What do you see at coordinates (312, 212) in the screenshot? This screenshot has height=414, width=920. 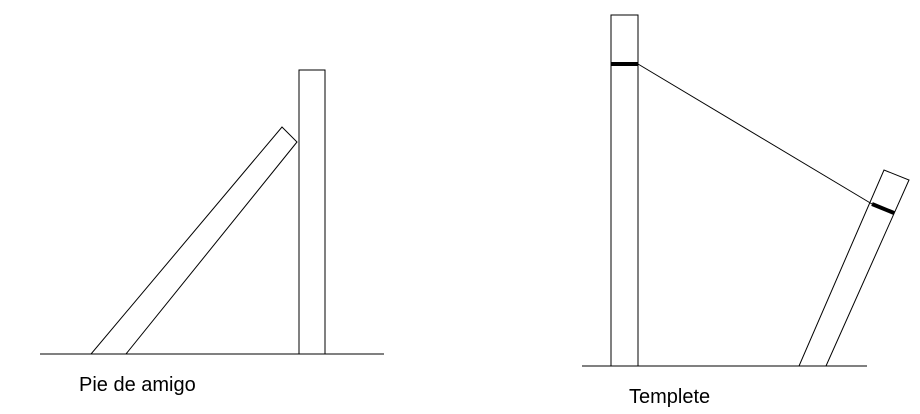 I see `left-vertical-post` at bounding box center [312, 212].